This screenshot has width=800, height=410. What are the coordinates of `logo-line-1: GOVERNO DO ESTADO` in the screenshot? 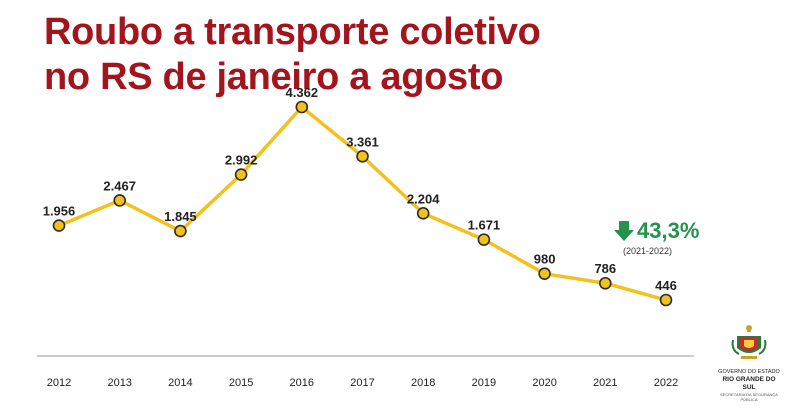 It's located at (749, 372).